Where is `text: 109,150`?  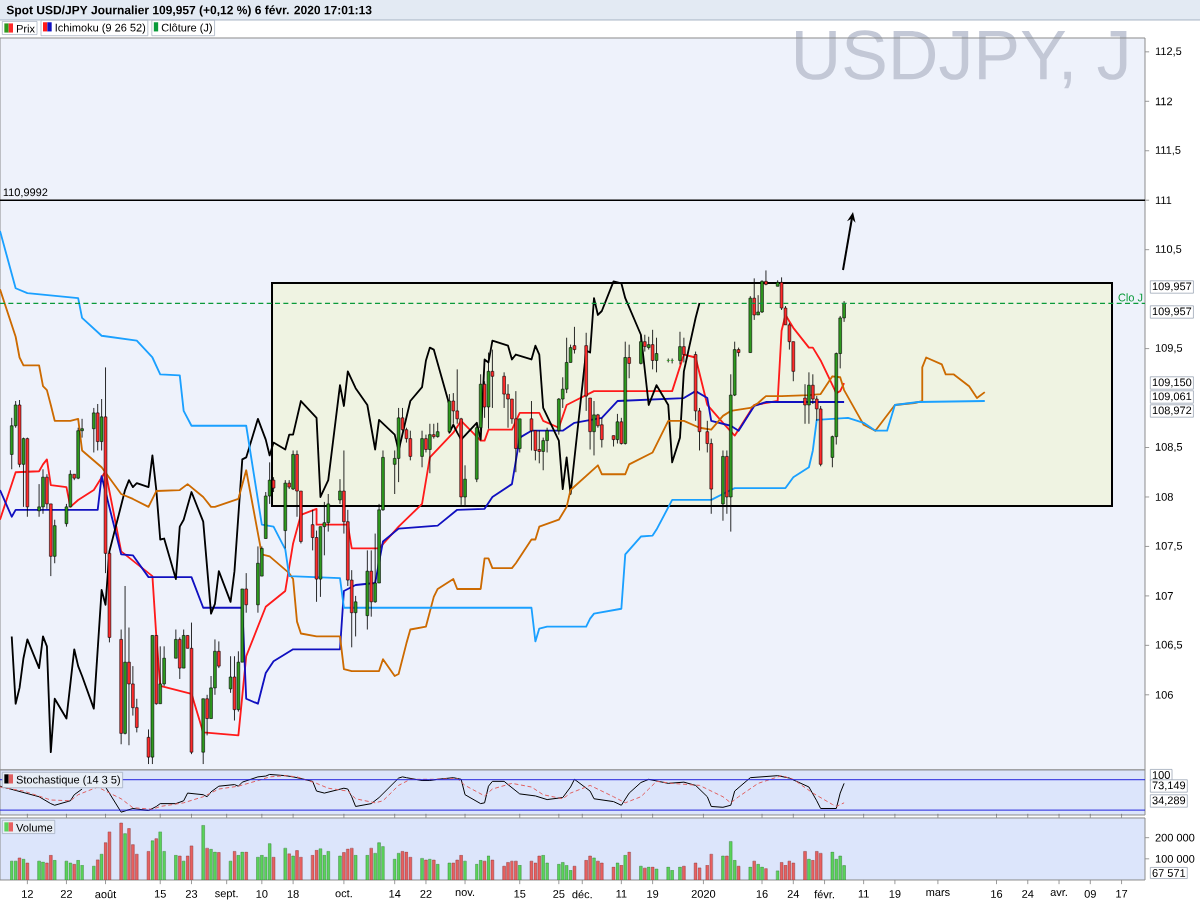
text: 109,150 is located at coordinates (1172, 383).